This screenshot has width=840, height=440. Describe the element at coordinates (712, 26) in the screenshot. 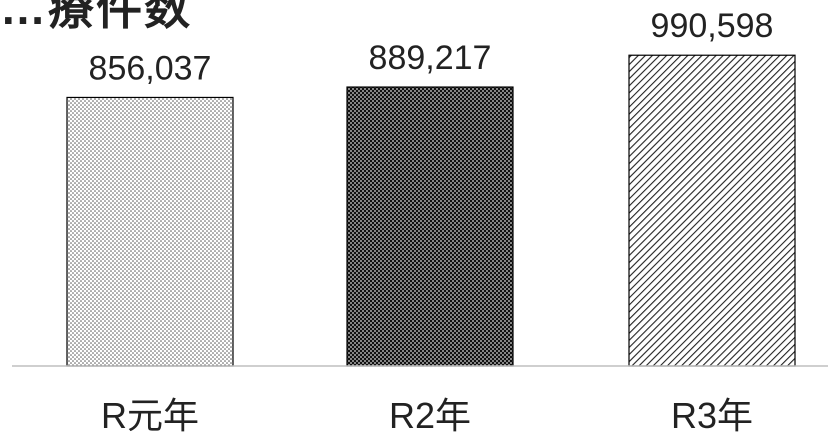

I see `data-label-3: 990,598` at that location.